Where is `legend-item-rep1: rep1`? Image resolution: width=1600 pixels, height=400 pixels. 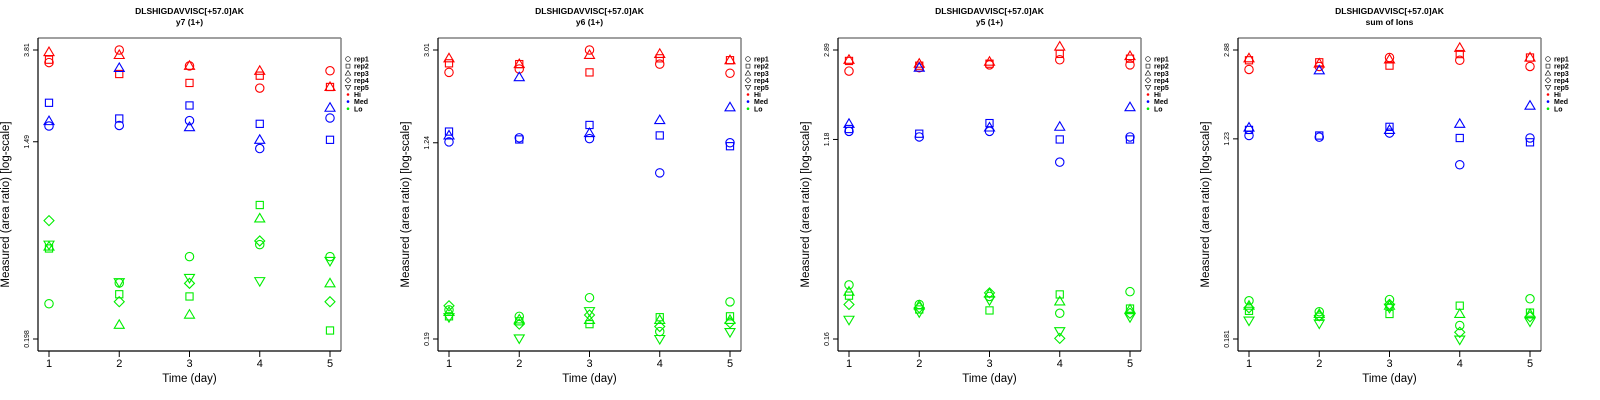
legend-item-rep1: rep1 is located at coordinates (357, 60).